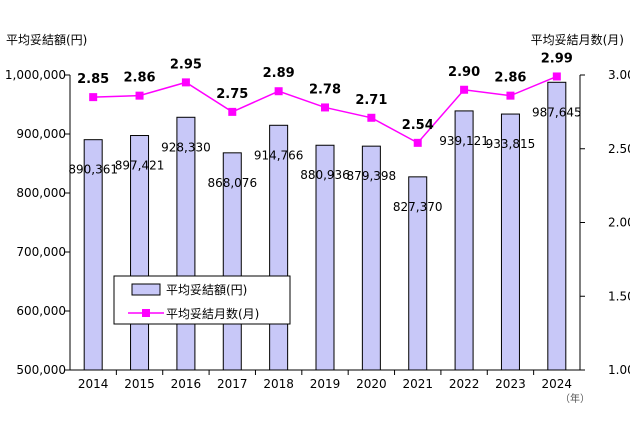 The image size is (630, 430). Describe the element at coordinates (41, 134) in the screenshot. I see `left-tick-label: 900,000` at that location.